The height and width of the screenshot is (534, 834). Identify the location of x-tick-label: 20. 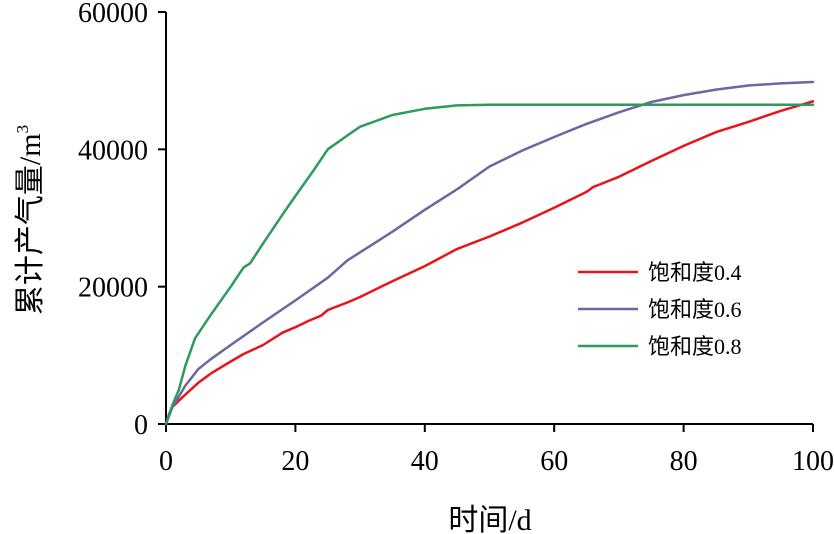
(295, 461).